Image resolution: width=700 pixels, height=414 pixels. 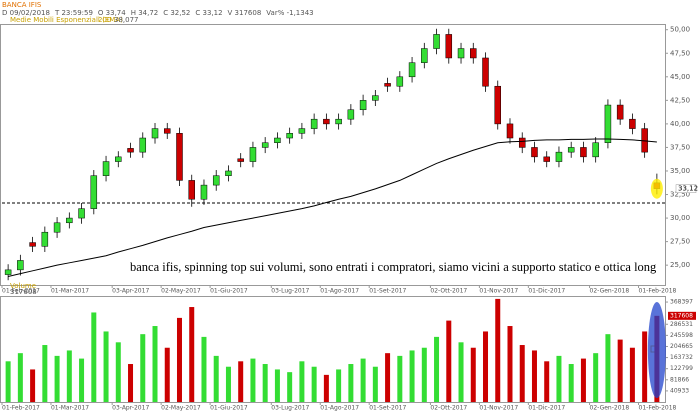 I want to click on volume-tick-label: 204665, so click(x=681, y=346).